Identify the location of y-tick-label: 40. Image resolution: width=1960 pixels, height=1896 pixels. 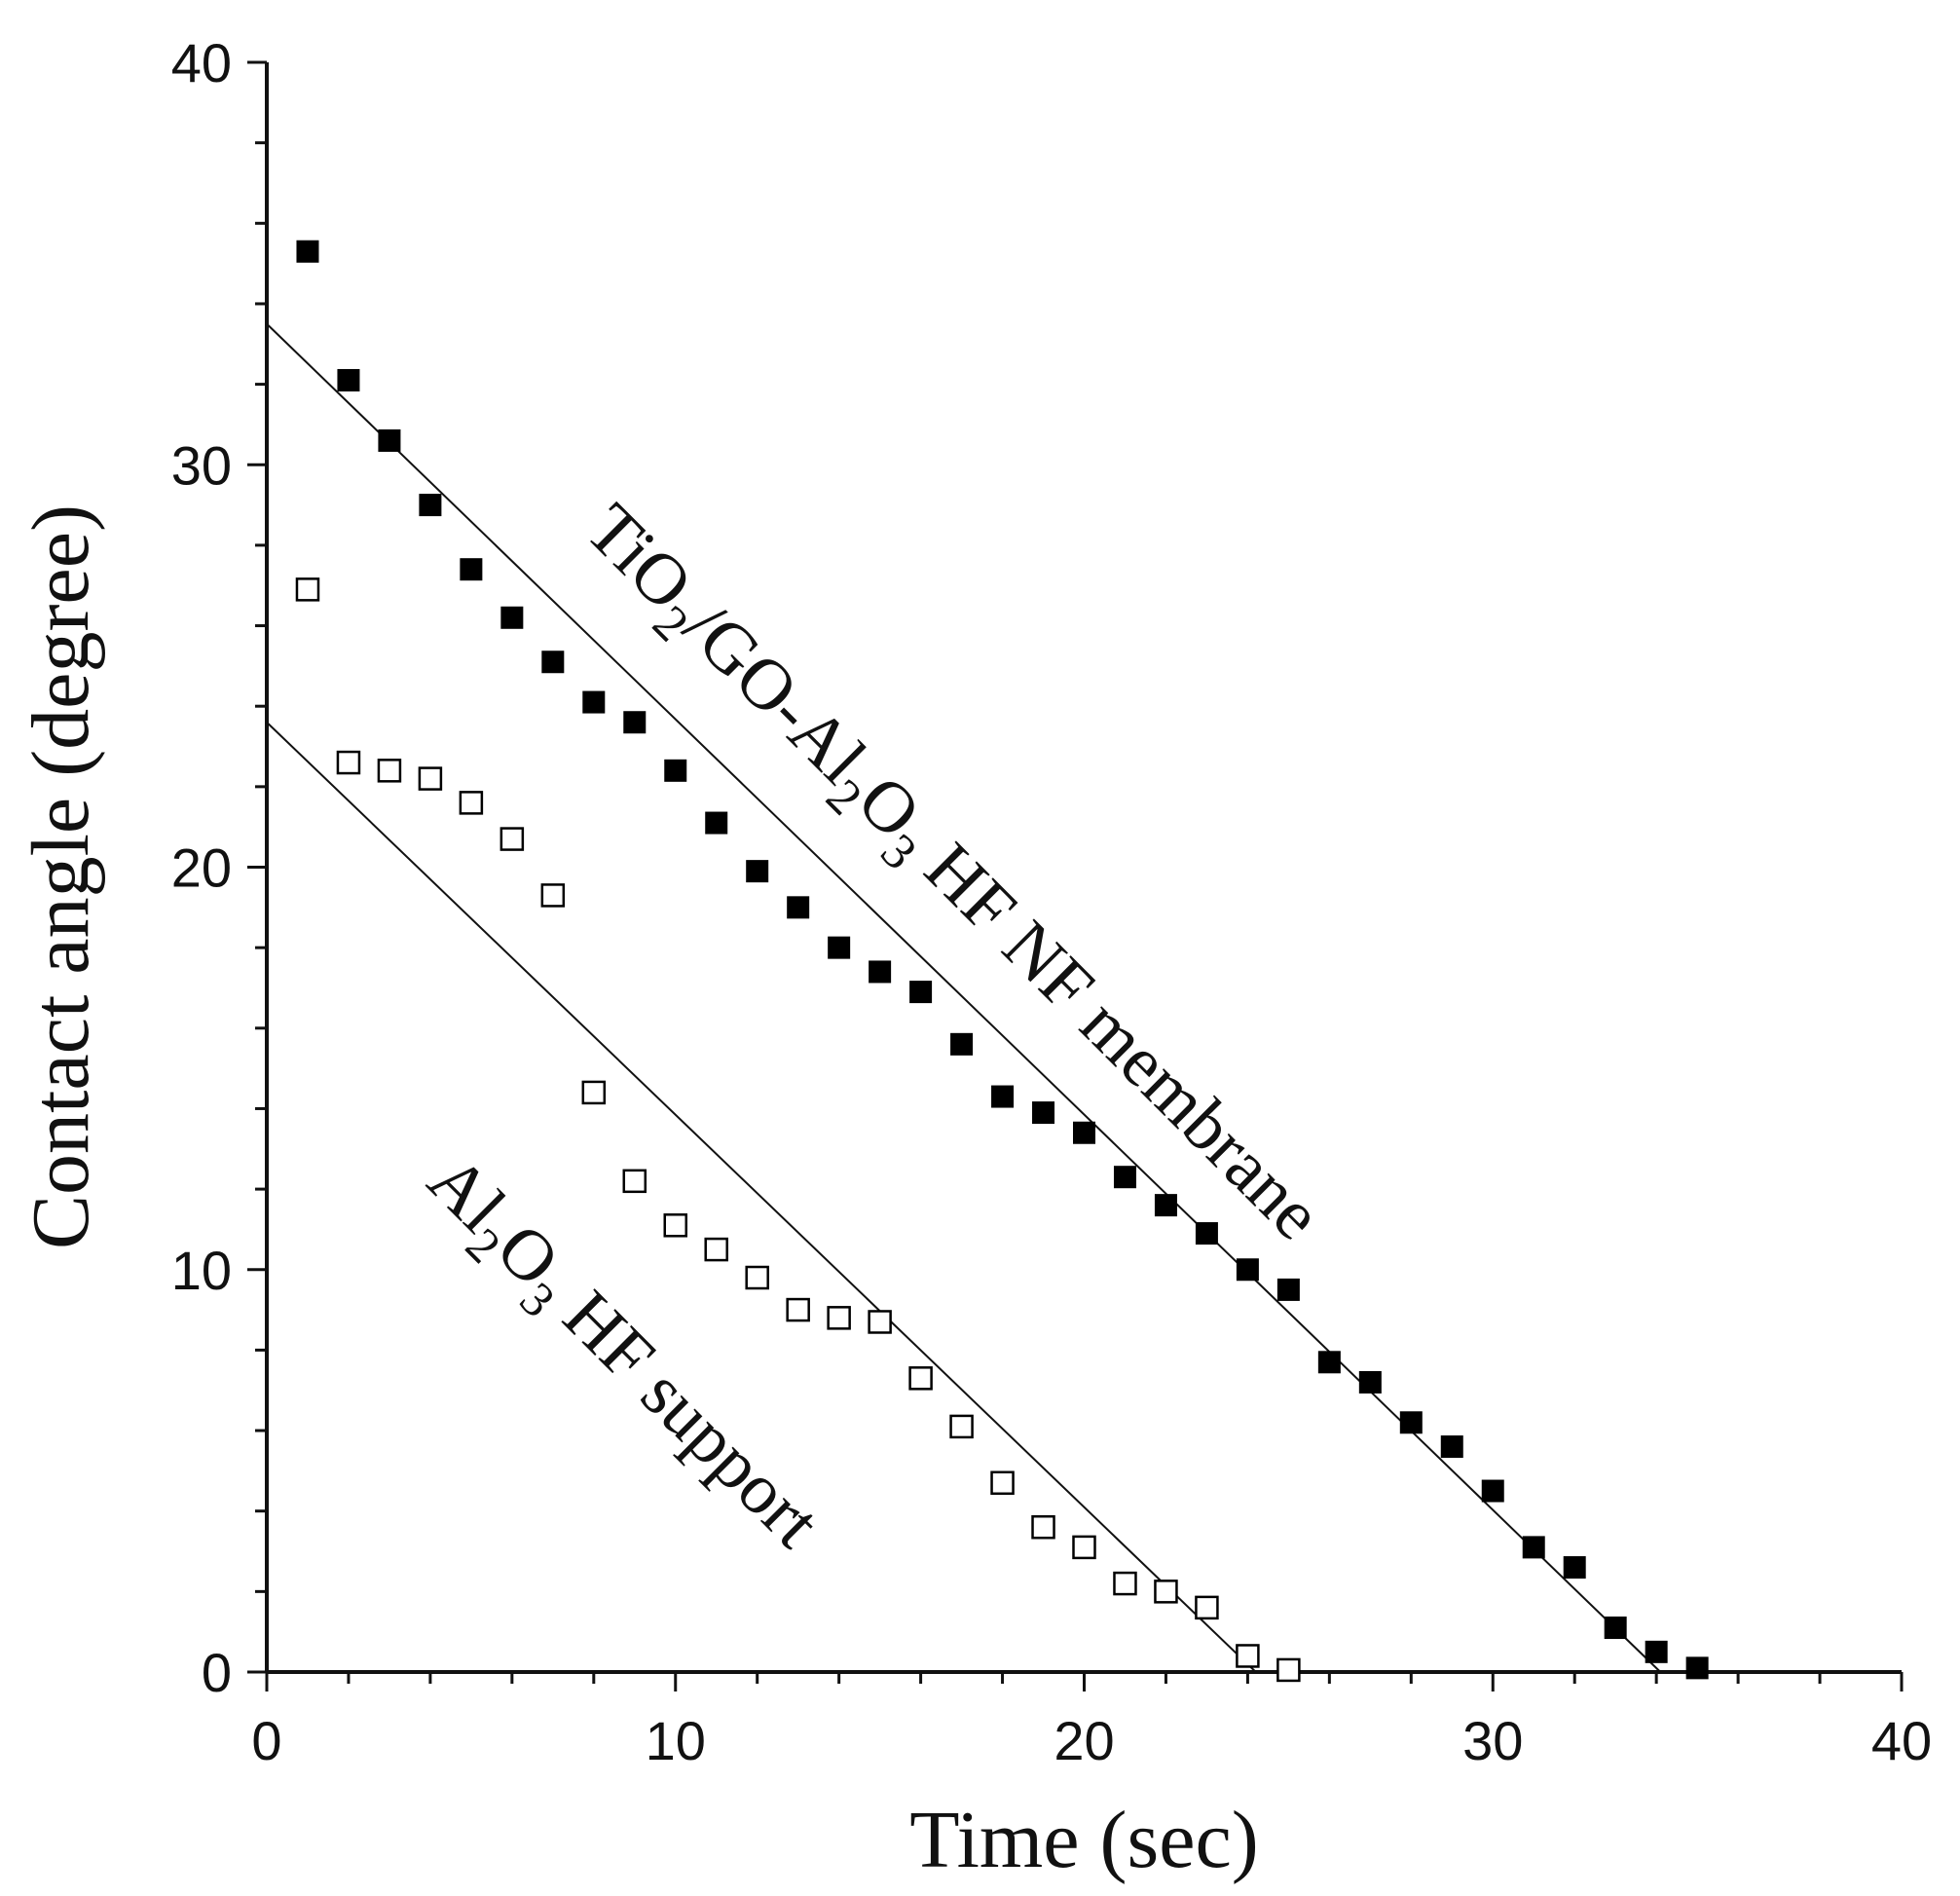
(201, 62).